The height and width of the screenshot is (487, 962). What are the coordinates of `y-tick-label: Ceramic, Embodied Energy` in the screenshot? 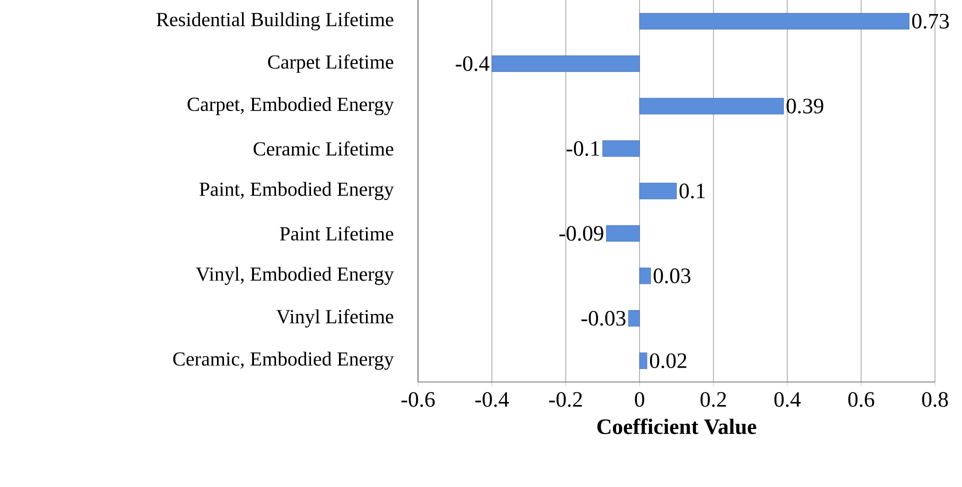 It's located at (283, 361).